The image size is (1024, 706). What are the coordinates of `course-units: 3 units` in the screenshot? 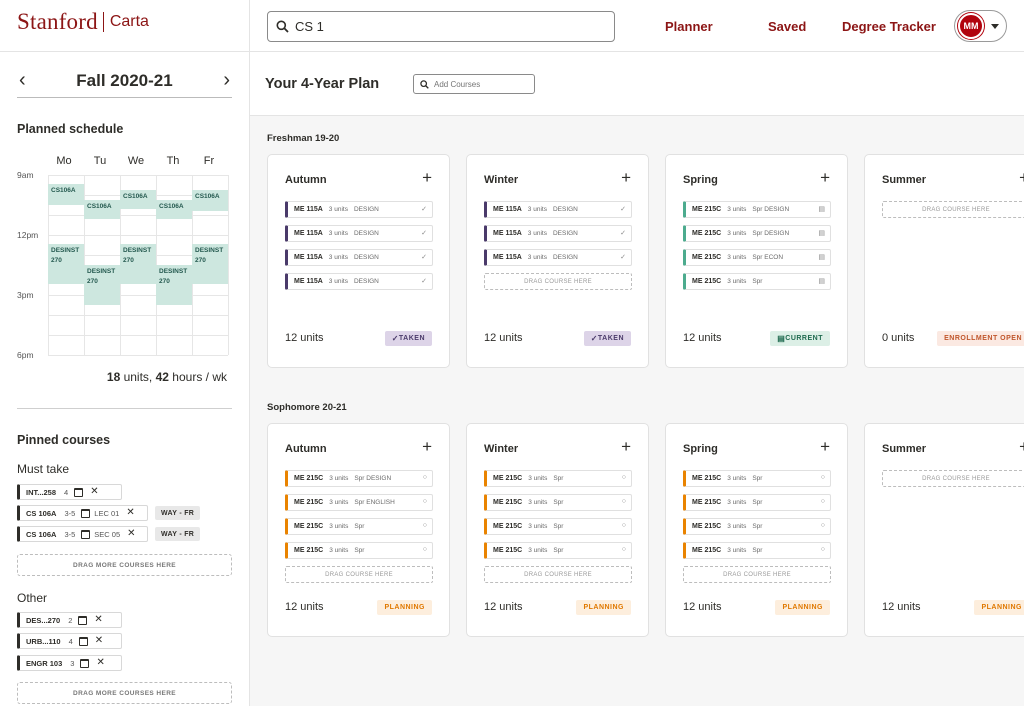 It's located at (339, 478).